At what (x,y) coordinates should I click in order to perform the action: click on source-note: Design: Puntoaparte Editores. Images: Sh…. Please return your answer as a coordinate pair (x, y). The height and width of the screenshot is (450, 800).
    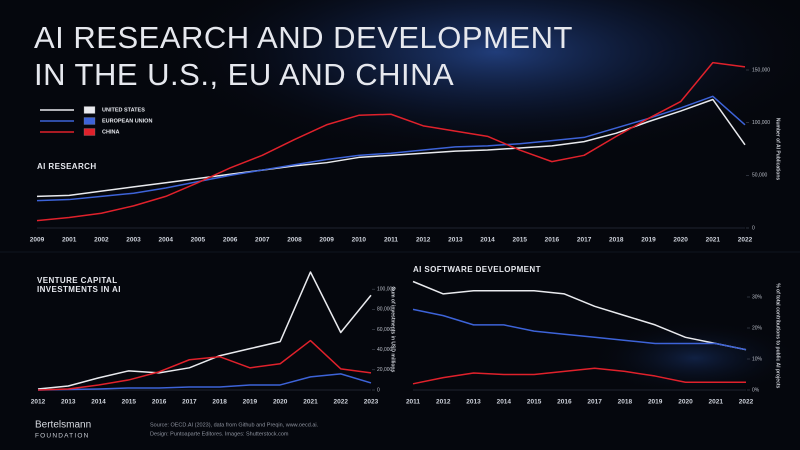
    Looking at the image, I should click on (219, 434).